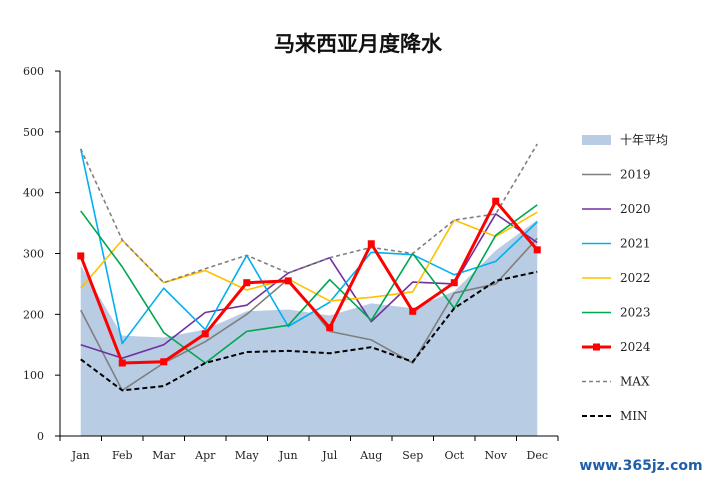 The image size is (706, 481). What do you see at coordinates (33, 71) in the screenshot?
I see `y-tick-label: 600` at bounding box center [33, 71].